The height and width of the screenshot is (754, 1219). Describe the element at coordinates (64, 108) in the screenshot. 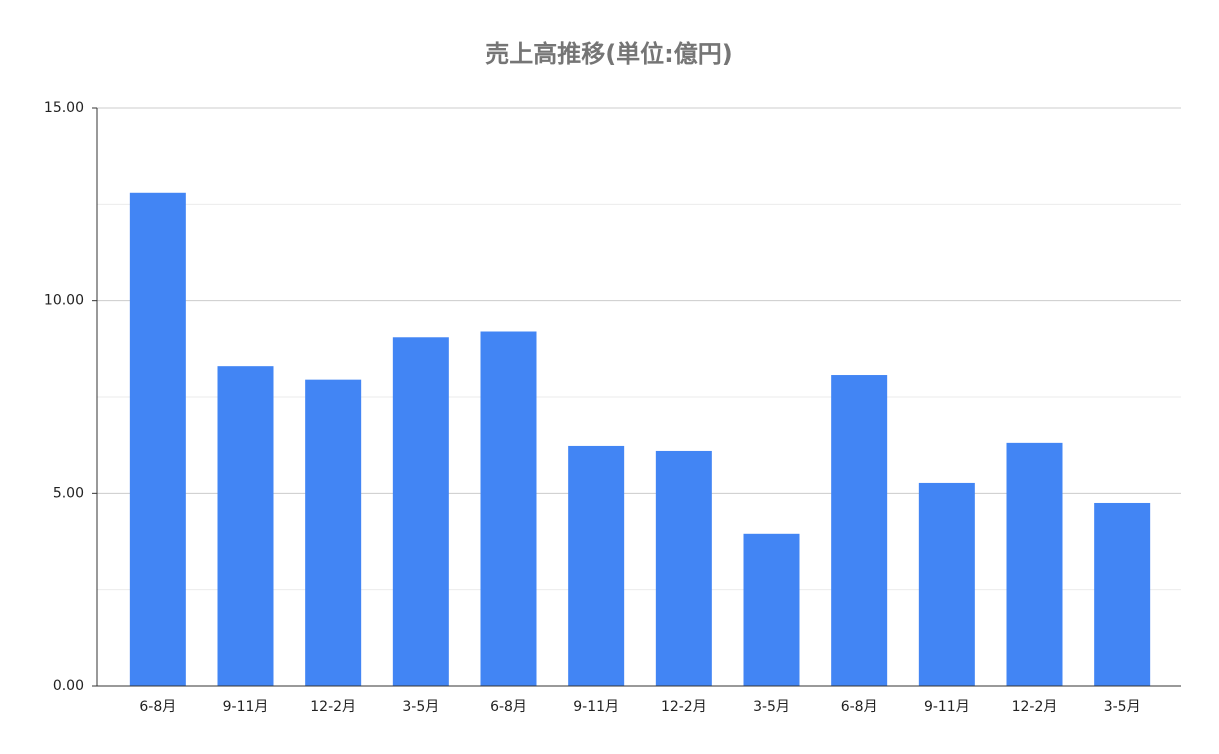

I see `y-tick-label: 15.00` at that location.